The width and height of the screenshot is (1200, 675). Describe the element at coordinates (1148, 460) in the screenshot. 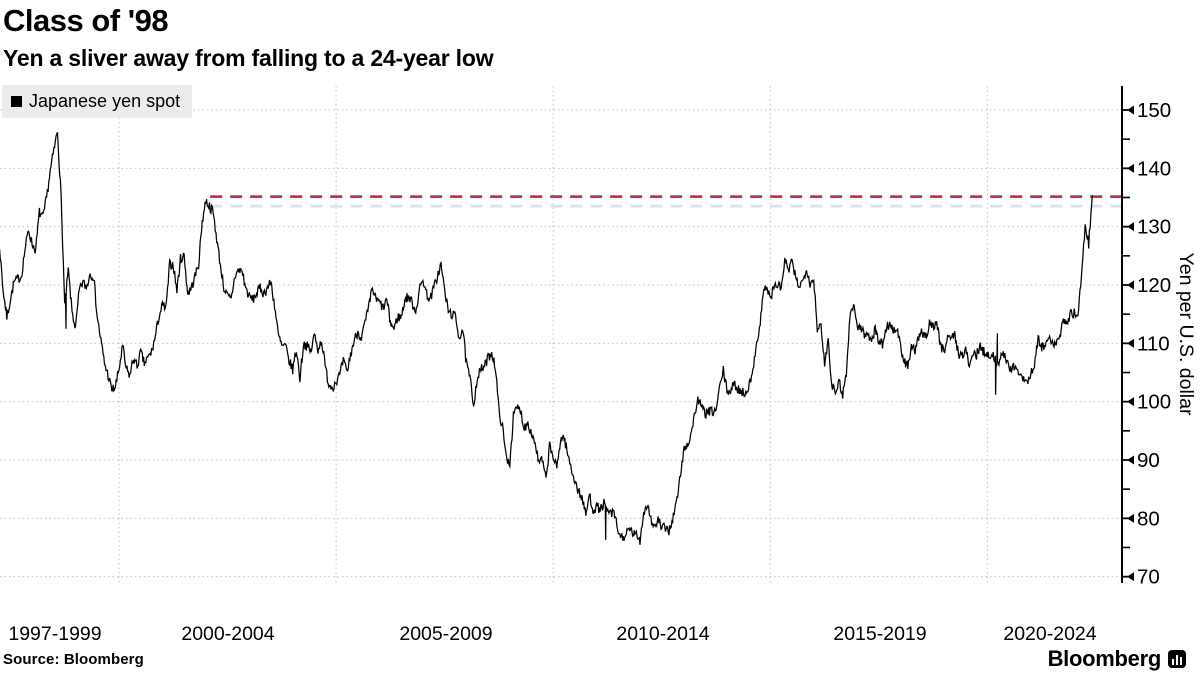

I see `y-tick-label: 90` at that location.